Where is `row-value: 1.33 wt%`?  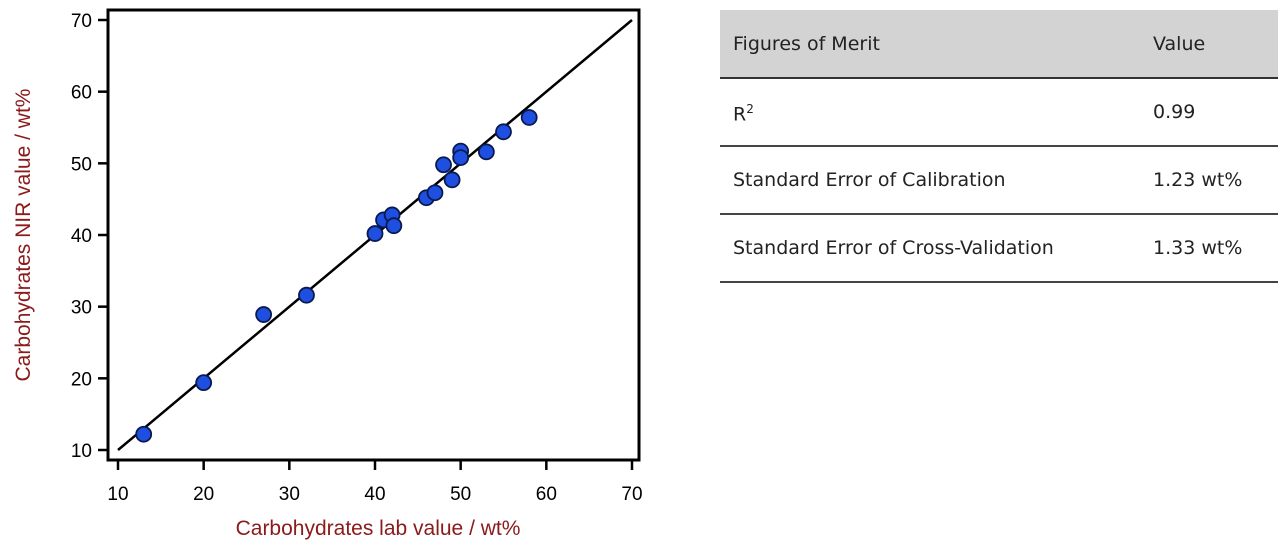
row-value: 1.33 wt% is located at coordinates (1209, 248).